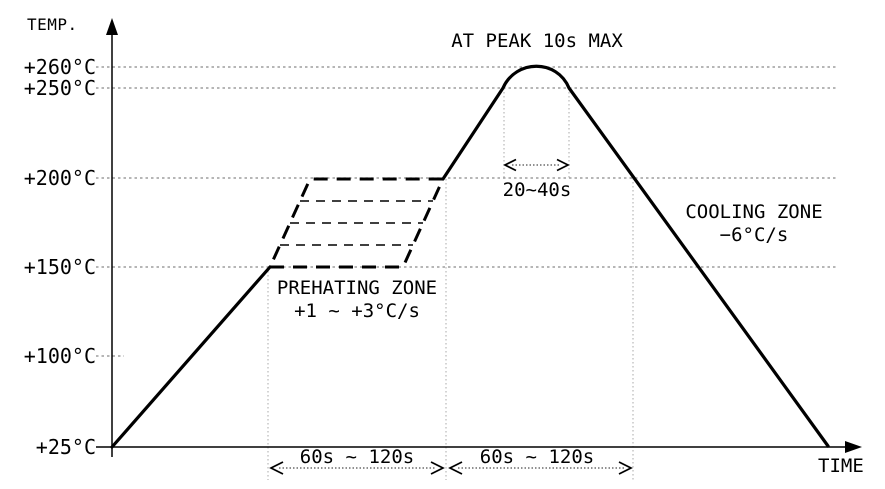 The image size is (885, 489). I want to click on preheat-range-parallelogram, so click(356, 223).